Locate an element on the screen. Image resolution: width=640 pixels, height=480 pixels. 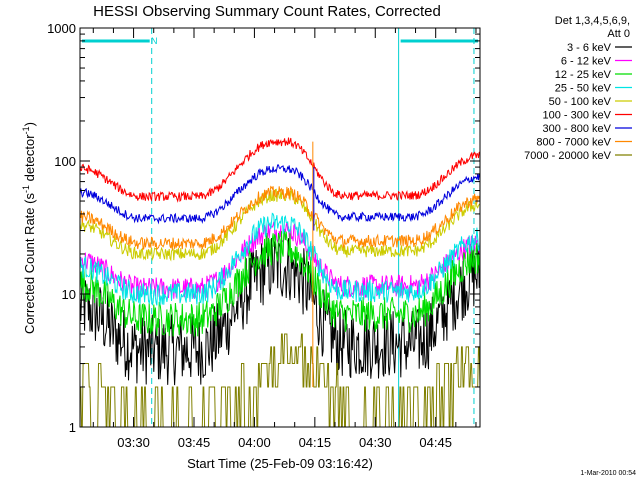
y-tick-label-3: 1000 is located at coordinates (61, 28).